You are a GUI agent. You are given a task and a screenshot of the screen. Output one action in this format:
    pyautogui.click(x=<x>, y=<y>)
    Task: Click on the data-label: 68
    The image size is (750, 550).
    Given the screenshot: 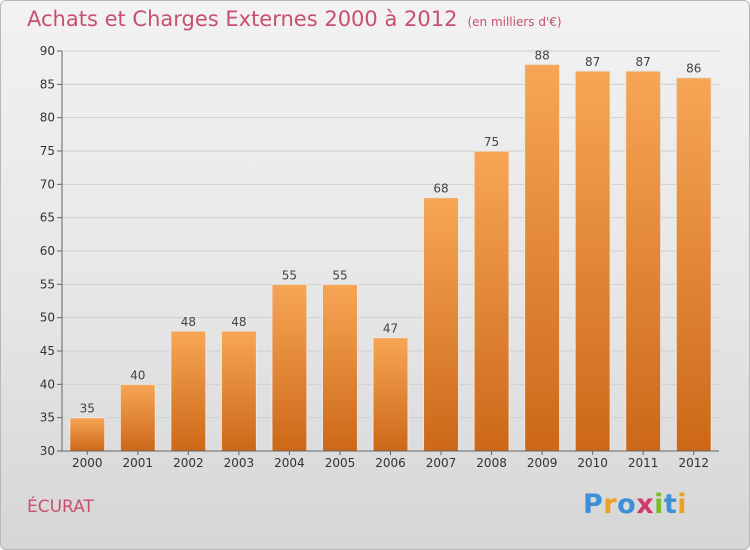 What is the action you would take?
    pyautogui.click(x=440, y=189)
    